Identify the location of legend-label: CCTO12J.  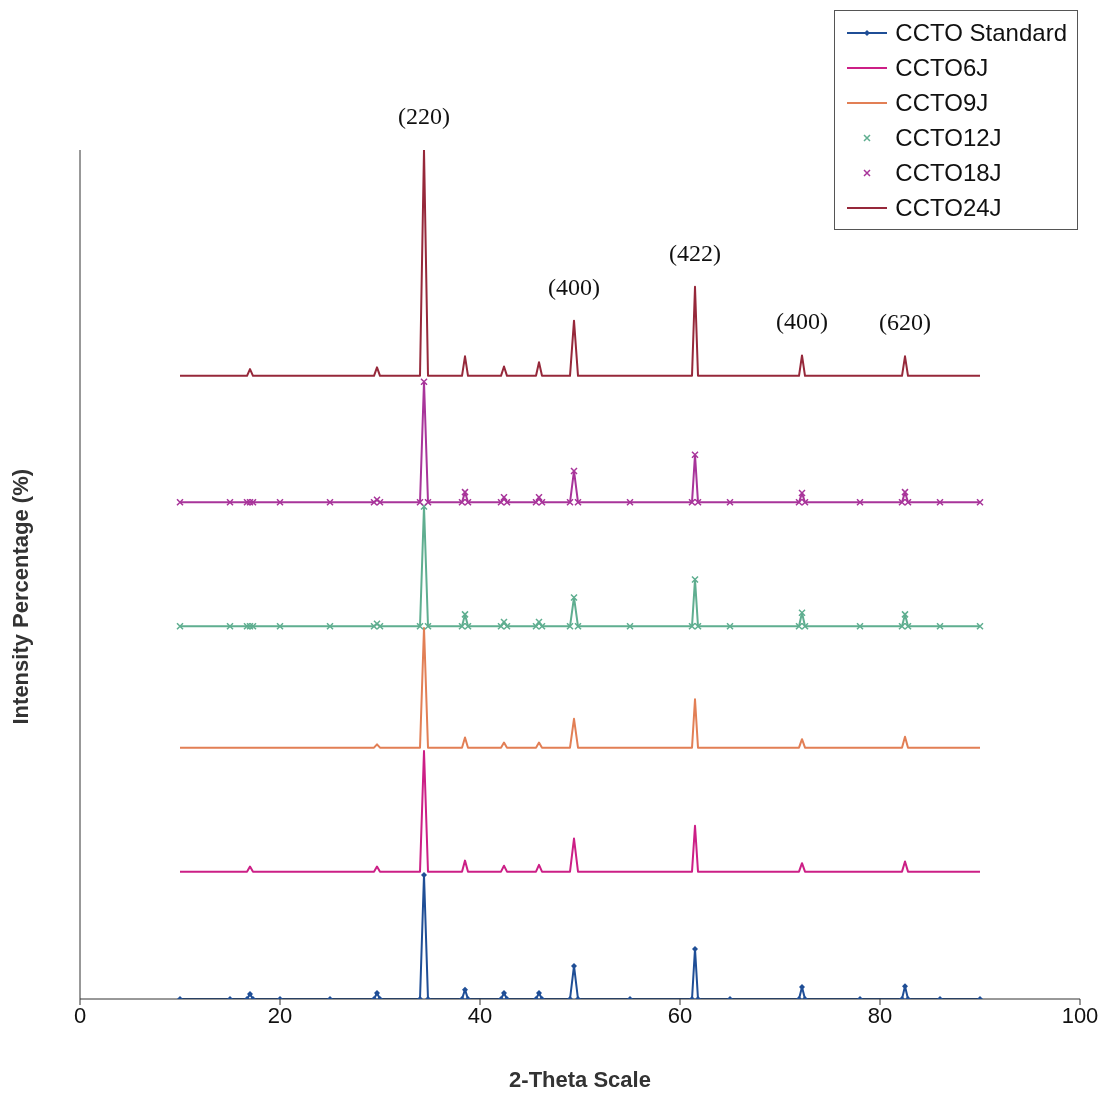
(948, 137).